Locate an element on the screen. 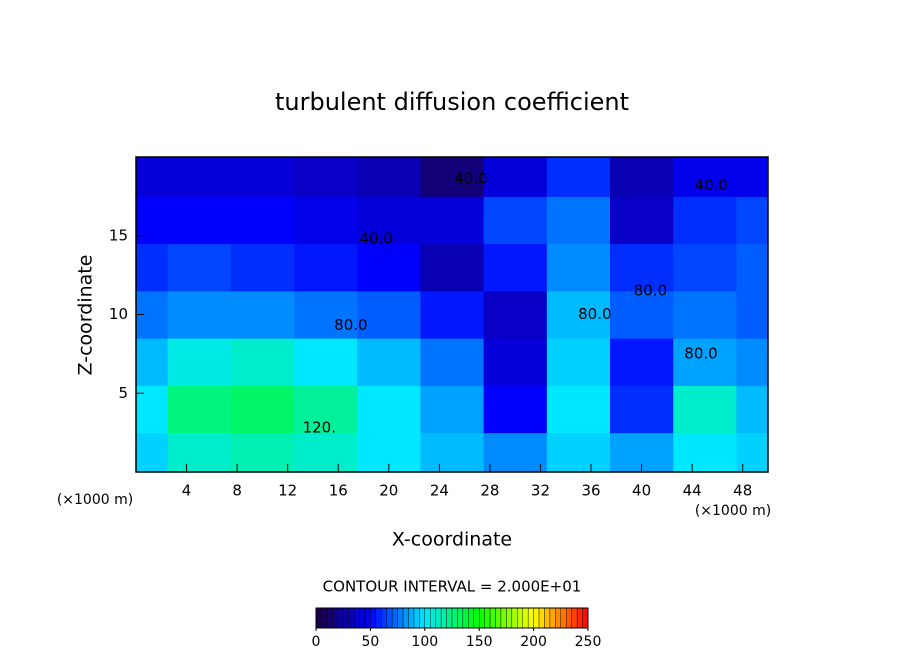  contour-label: 120. is located at coordinates (319, 427).